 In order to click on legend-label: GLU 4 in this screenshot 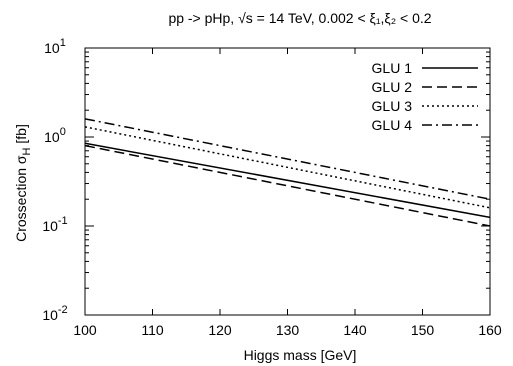, I will do `click(392, 125)`.